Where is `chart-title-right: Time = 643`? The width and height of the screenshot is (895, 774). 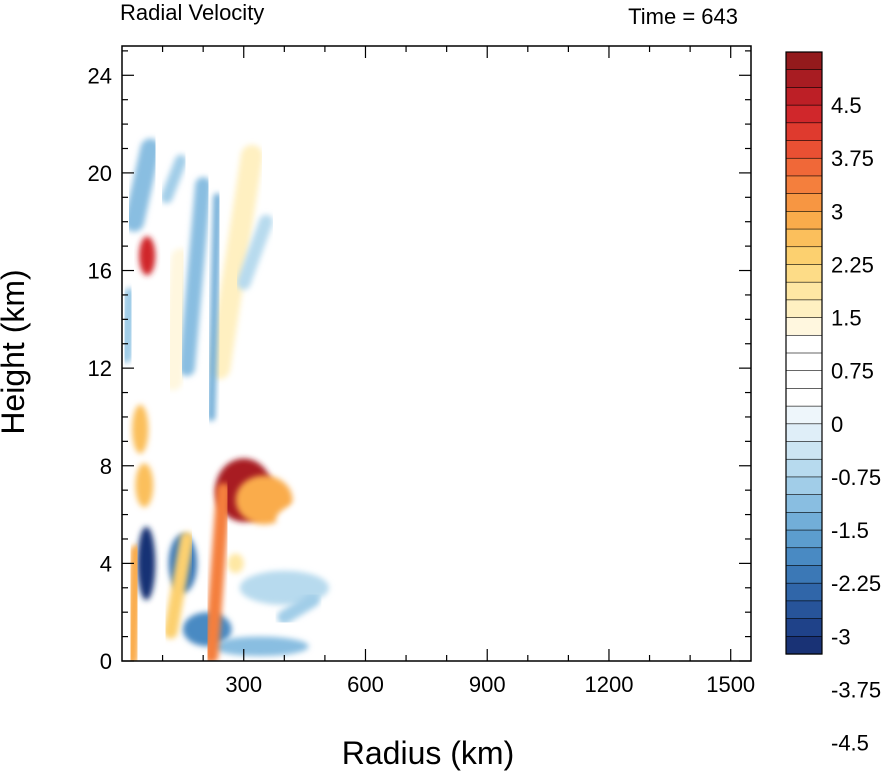
chart-title-right: Time = 643 is located at coordinates (683, 16).